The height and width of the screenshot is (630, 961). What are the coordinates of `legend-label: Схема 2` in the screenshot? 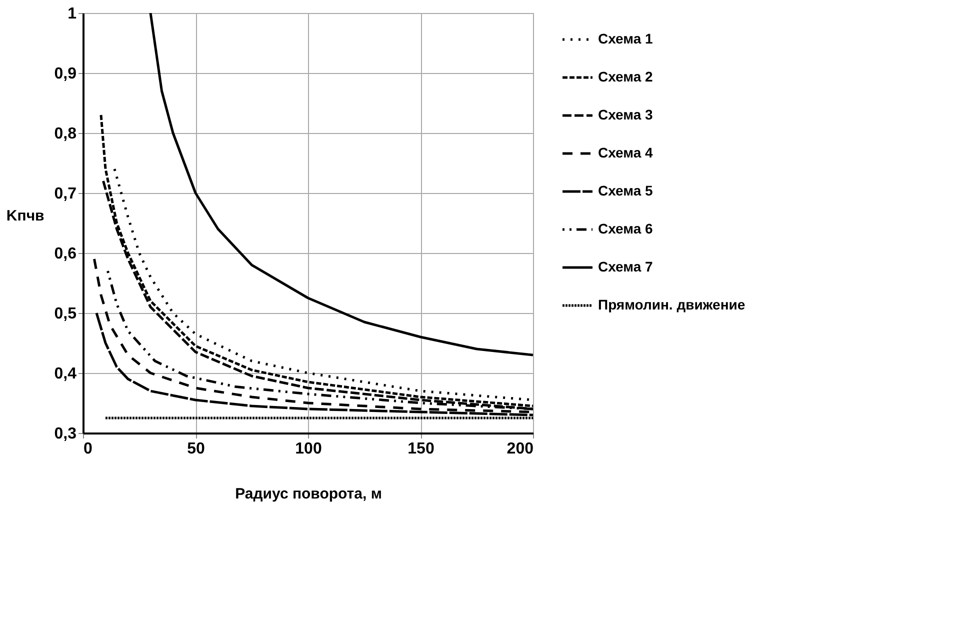 It's located at (625, 76).